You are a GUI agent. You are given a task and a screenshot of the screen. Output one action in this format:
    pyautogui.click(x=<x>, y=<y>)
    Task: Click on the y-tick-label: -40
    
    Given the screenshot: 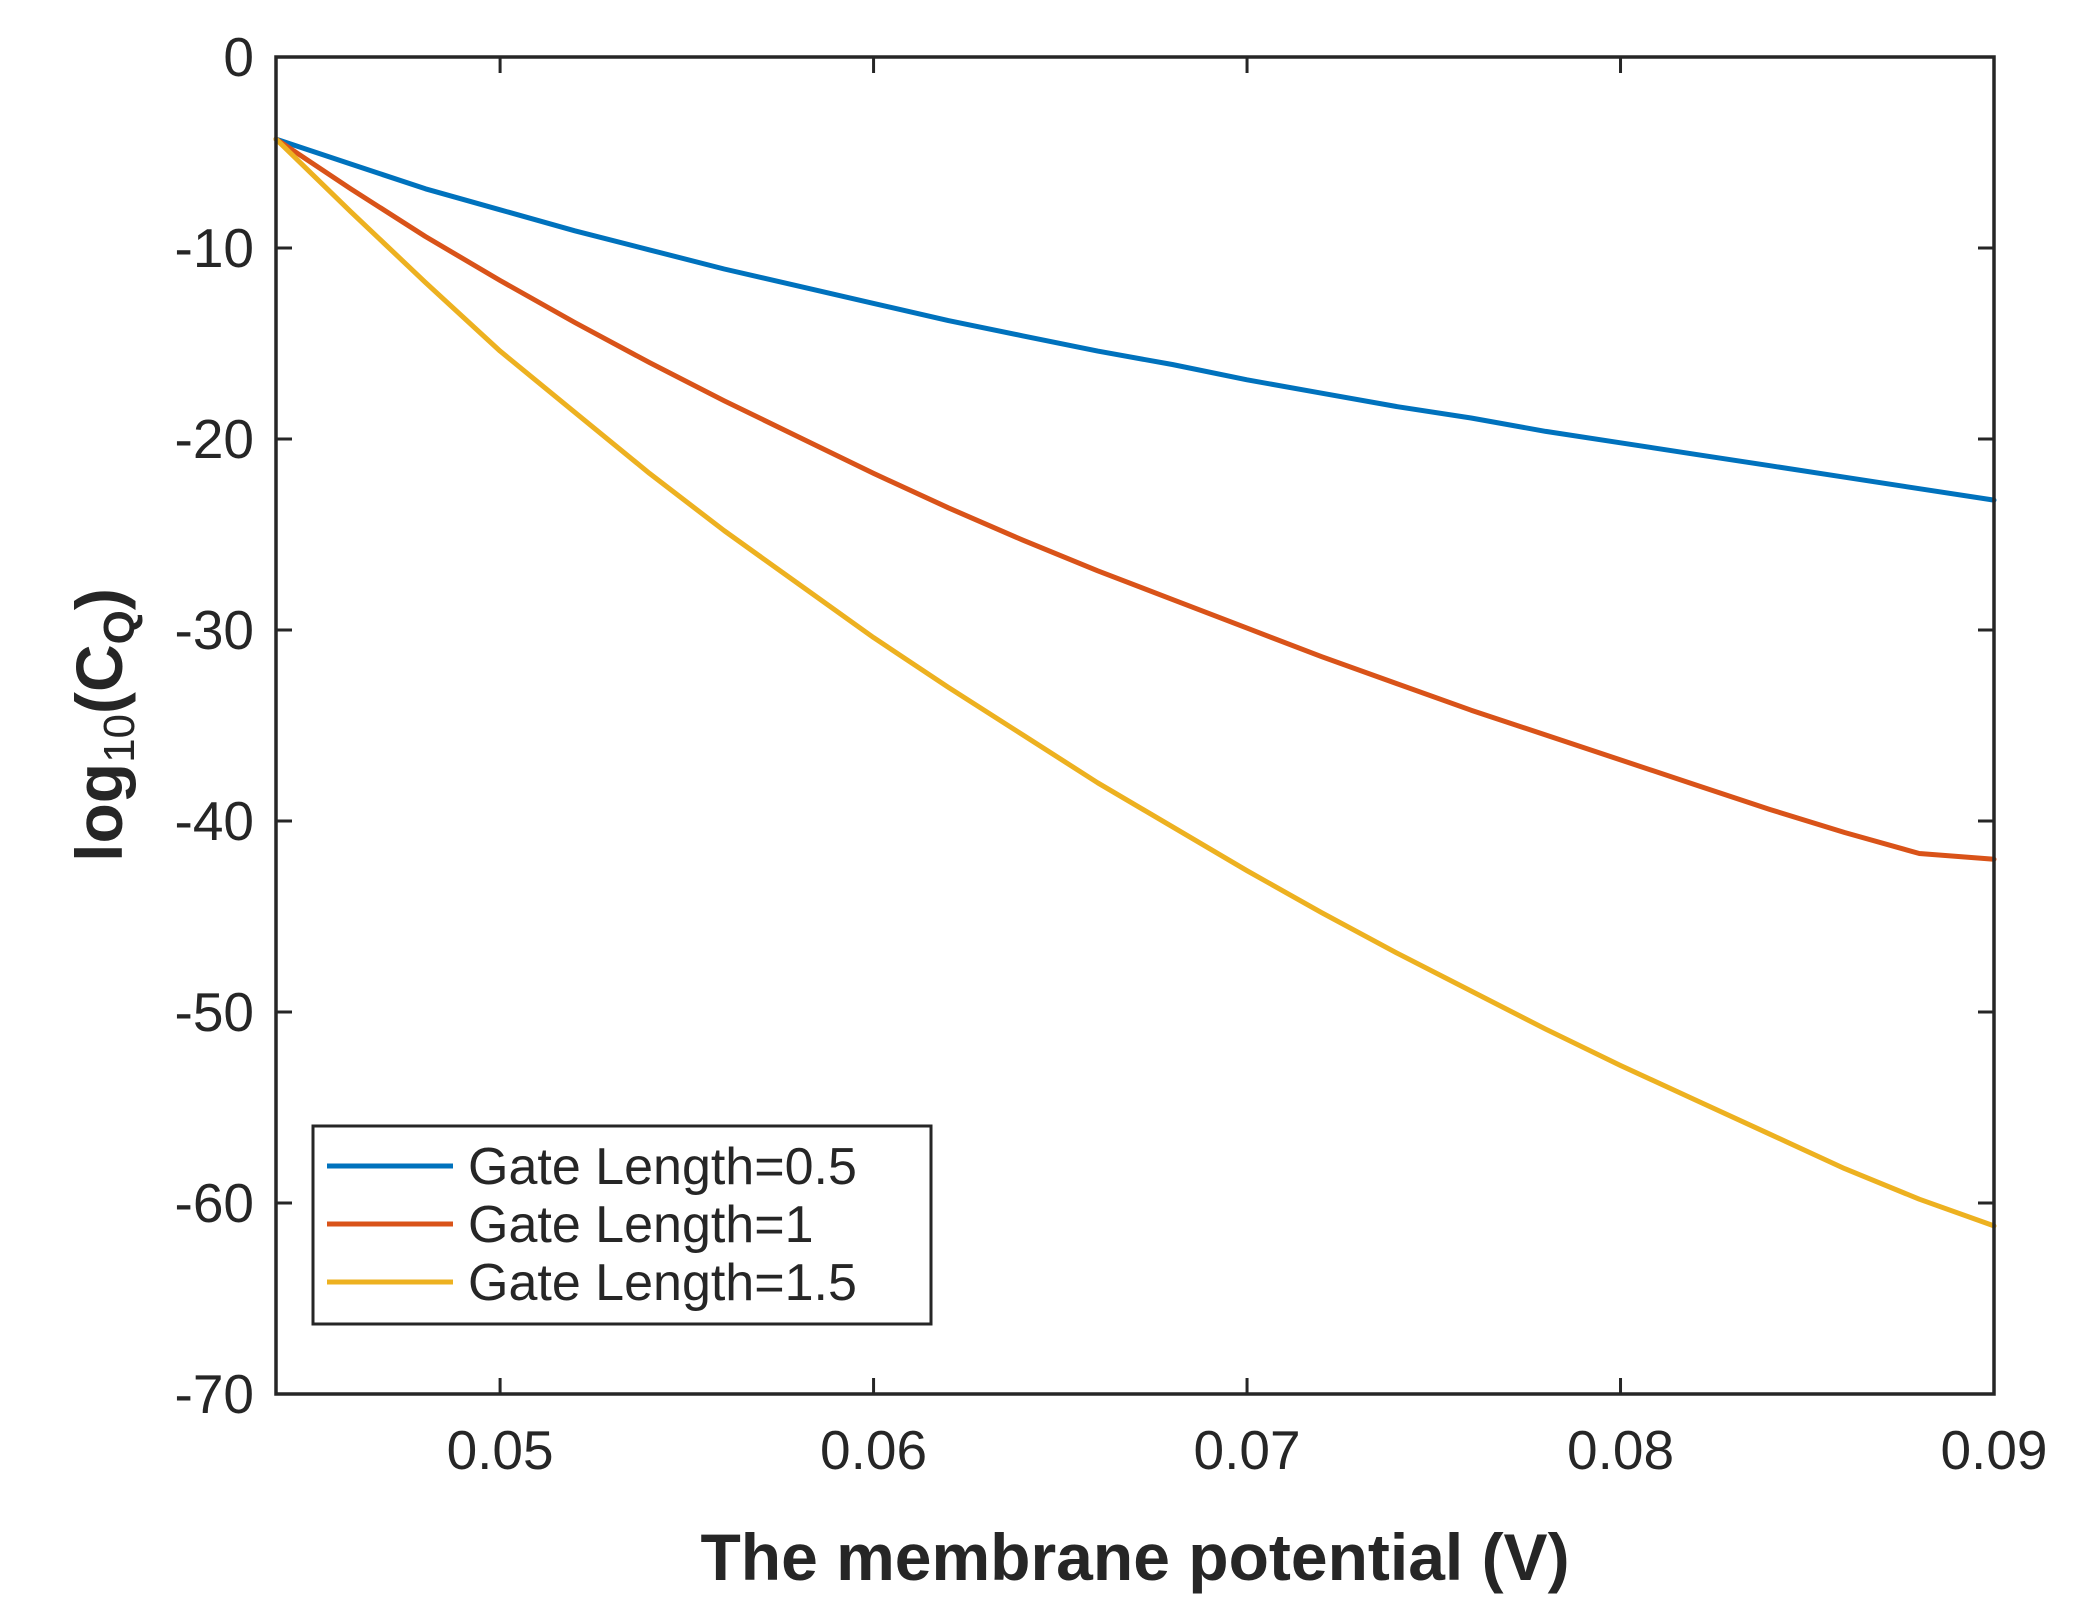 What is the action you would take?
    pyautogui.click(x=215, y=821)
    